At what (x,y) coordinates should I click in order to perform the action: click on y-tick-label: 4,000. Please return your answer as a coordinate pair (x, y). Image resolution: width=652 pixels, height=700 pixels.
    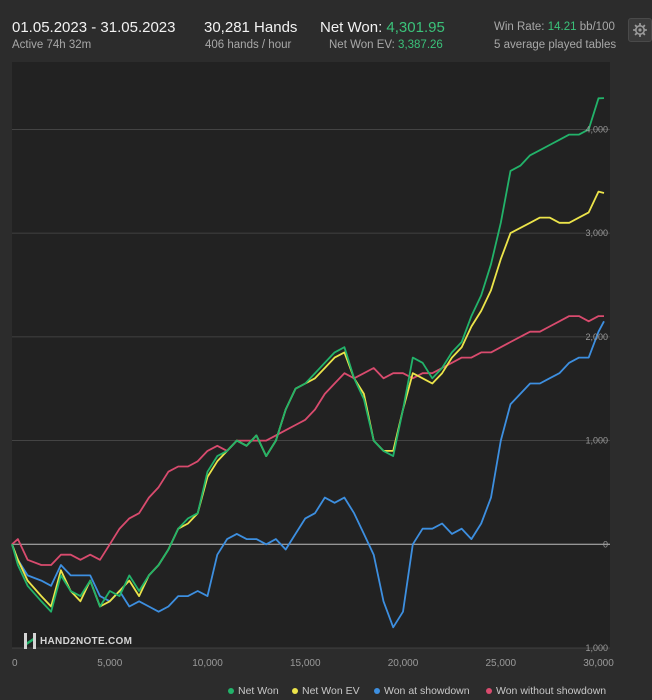
    Looking at the image, I should click on (596, 129).